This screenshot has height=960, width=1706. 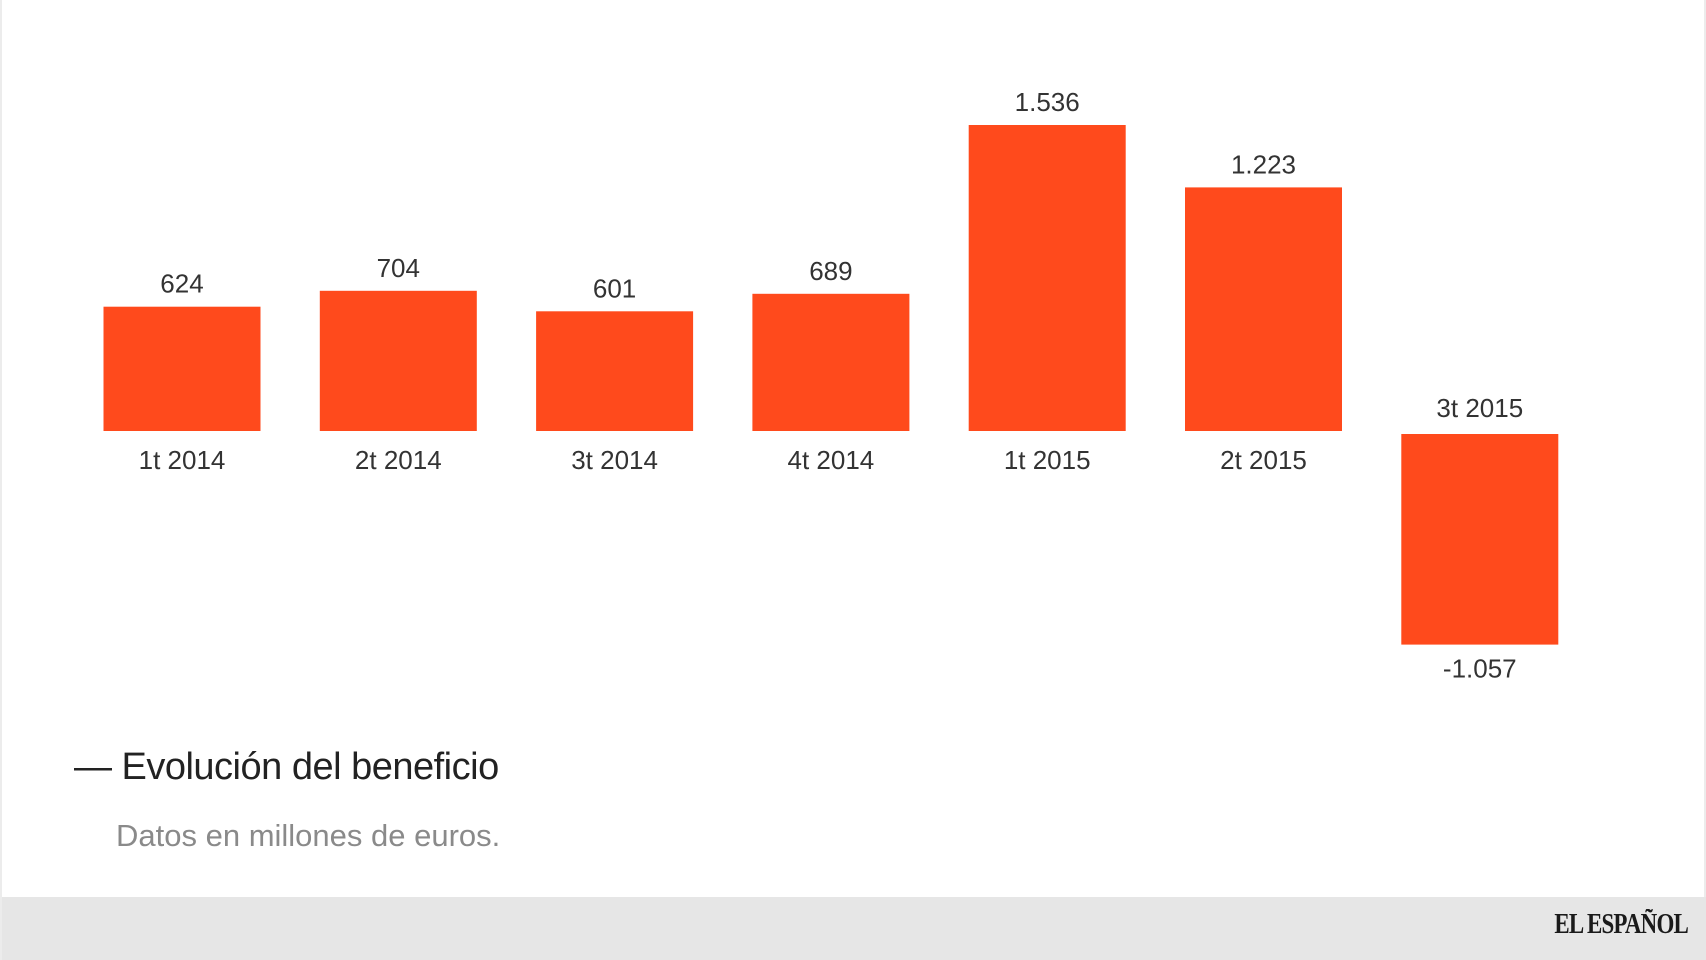 What do you see at coordinates (831, 460) in the screenshot?
I see `category-label-4: 4t 2014` at bounding box center [831, 460].